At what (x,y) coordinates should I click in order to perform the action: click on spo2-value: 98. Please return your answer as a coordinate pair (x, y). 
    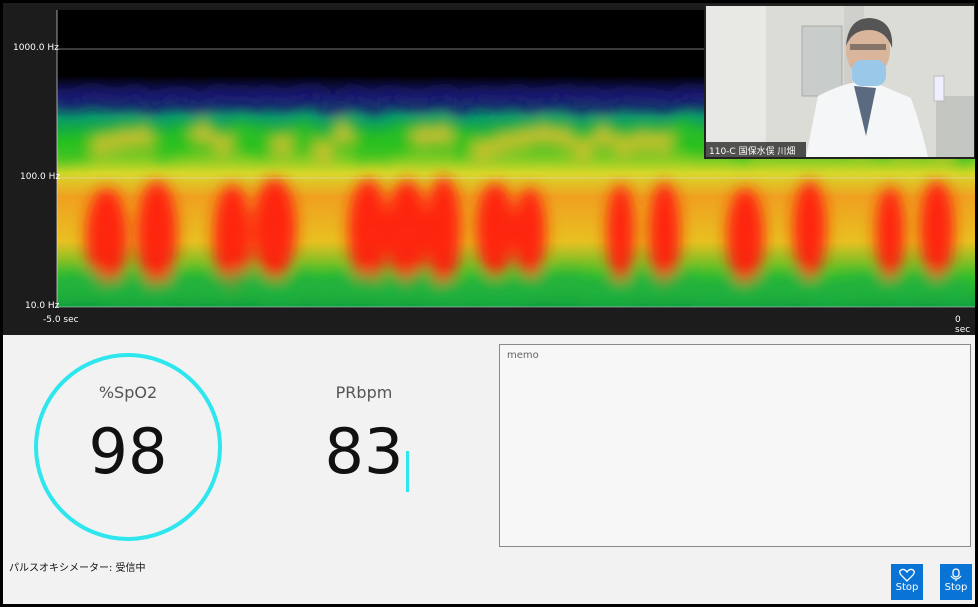
    Looking at the image, I should click on (128, 451).